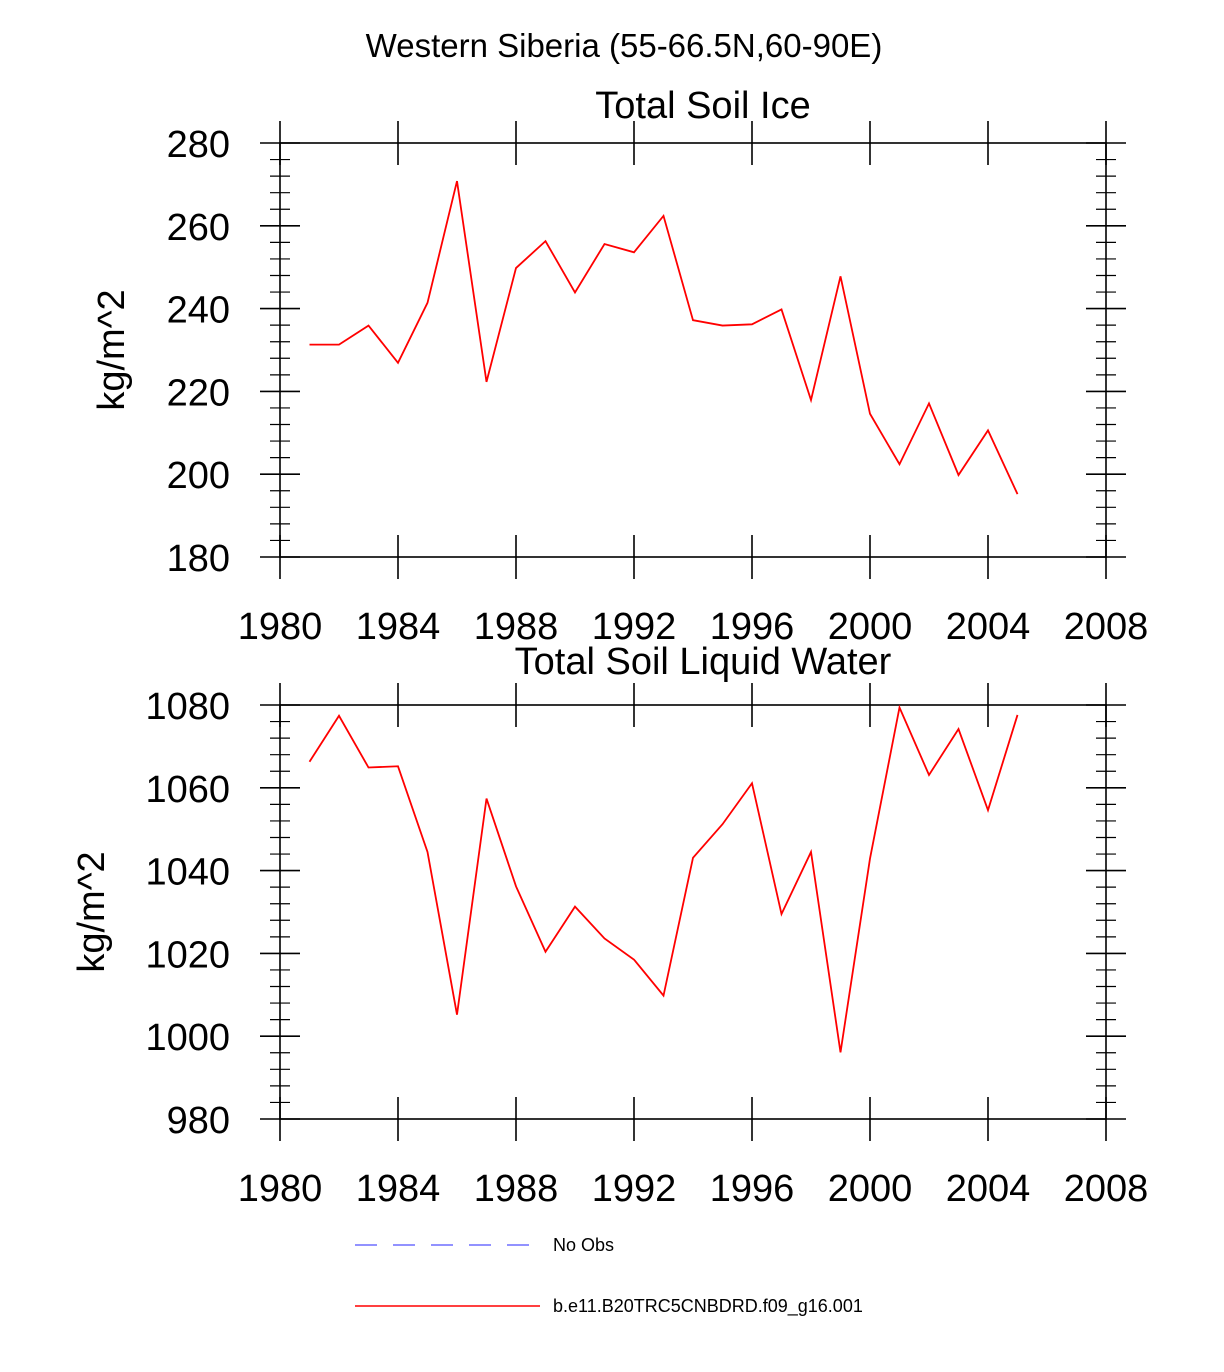  Describe the element at coordinates (583, 1245) in the screenshot. I see `legend-label-no-obs: No Obs` at that location.